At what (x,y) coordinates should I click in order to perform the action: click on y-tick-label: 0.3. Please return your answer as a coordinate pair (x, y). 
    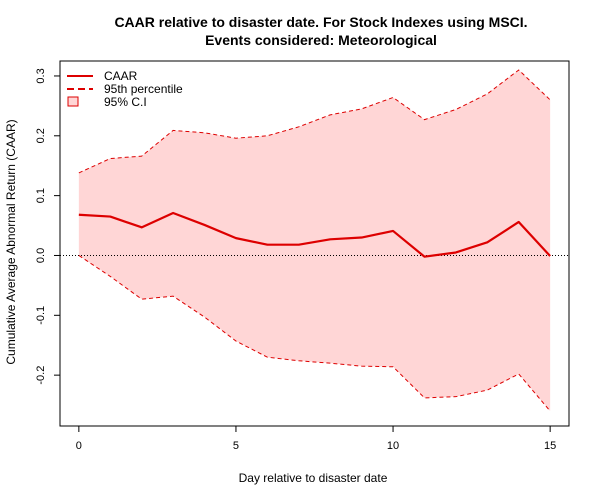
    Looking at the image, I should click on (41, 75).